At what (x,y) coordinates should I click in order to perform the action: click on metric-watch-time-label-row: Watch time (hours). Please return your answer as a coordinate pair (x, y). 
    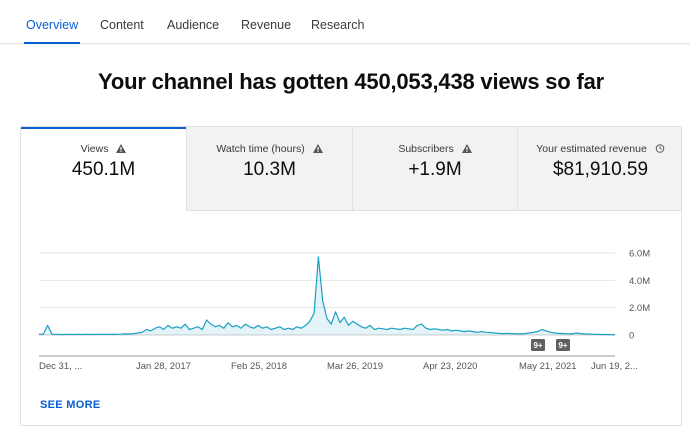
    Looking at the image, I should click on (269, 149).